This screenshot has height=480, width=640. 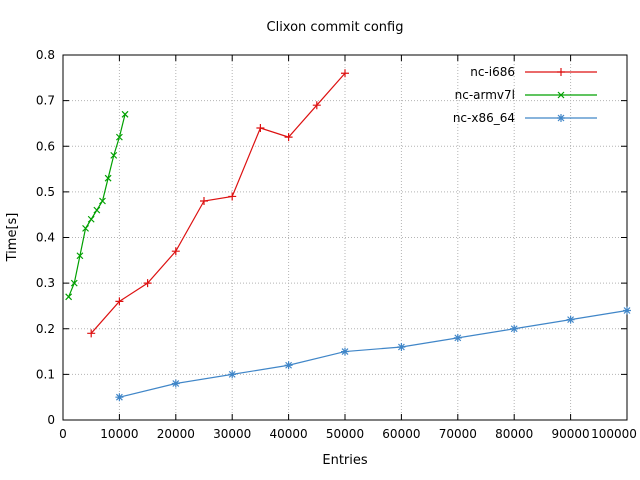 I want to click on x-tick-label: 70000, so click(x=458, y=434).